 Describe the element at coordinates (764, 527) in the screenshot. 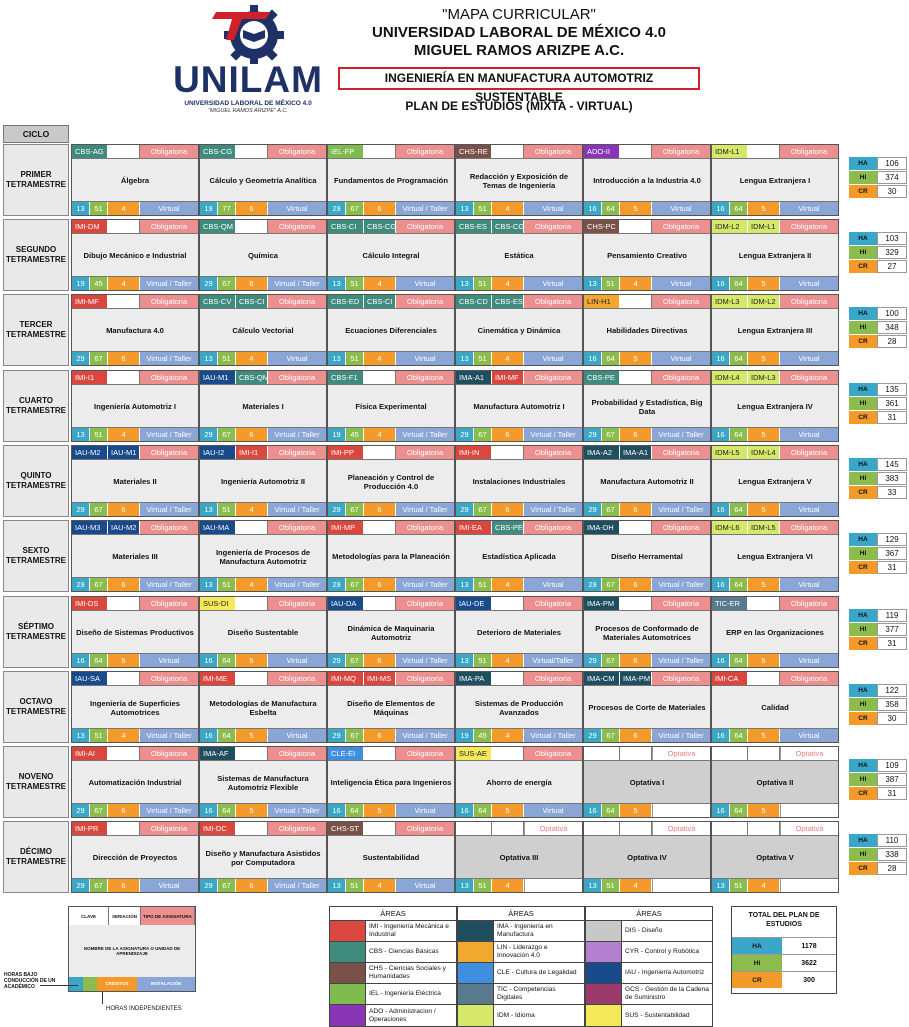

I see `subject-seriacion: IDM-L5` at that location.